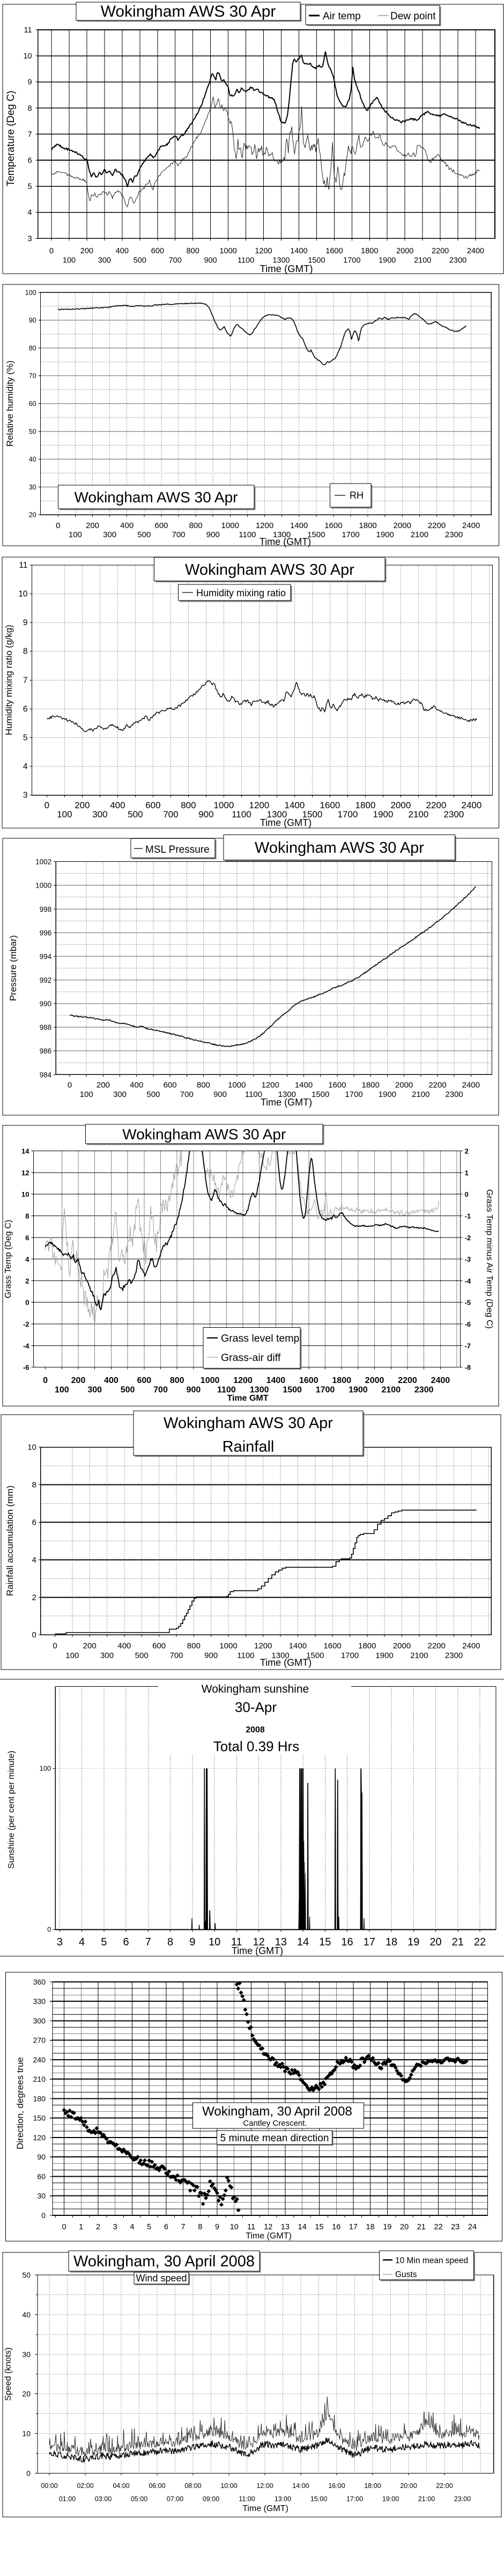  What do you see at coordinates (211, 2499) in the screenshot?
I see `svg-text: 09:00` at bounding box center [211, 2499].